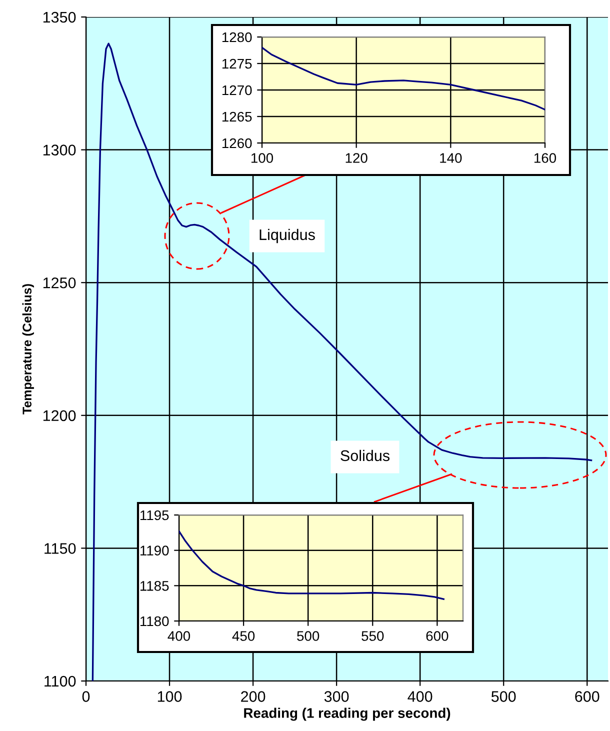  What do you see at coordinates (311, 565) in the screenshot?
I see `line-series` at bounding box center [311, 565].